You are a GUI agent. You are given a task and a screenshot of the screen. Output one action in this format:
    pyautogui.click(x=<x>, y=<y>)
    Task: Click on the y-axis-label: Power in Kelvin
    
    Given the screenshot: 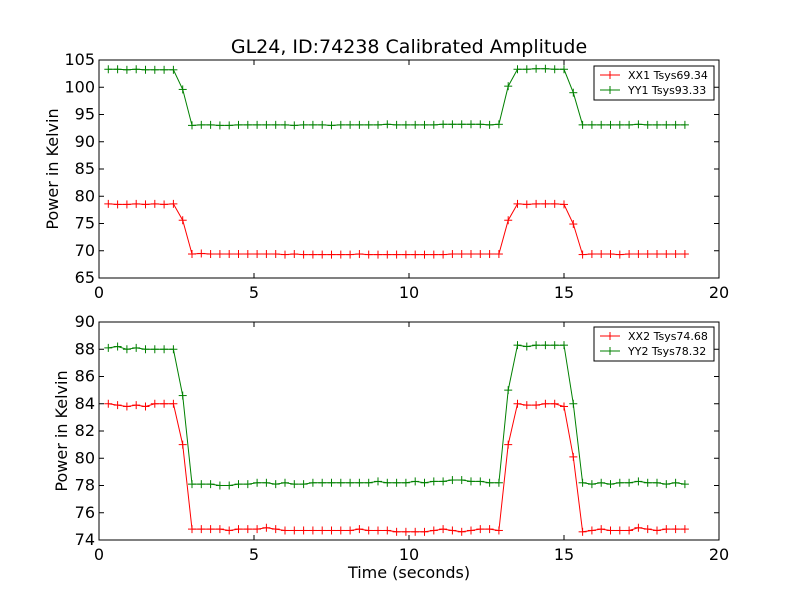 What is the action you would take?
    pyautogui.click(x=52, y=168)
    